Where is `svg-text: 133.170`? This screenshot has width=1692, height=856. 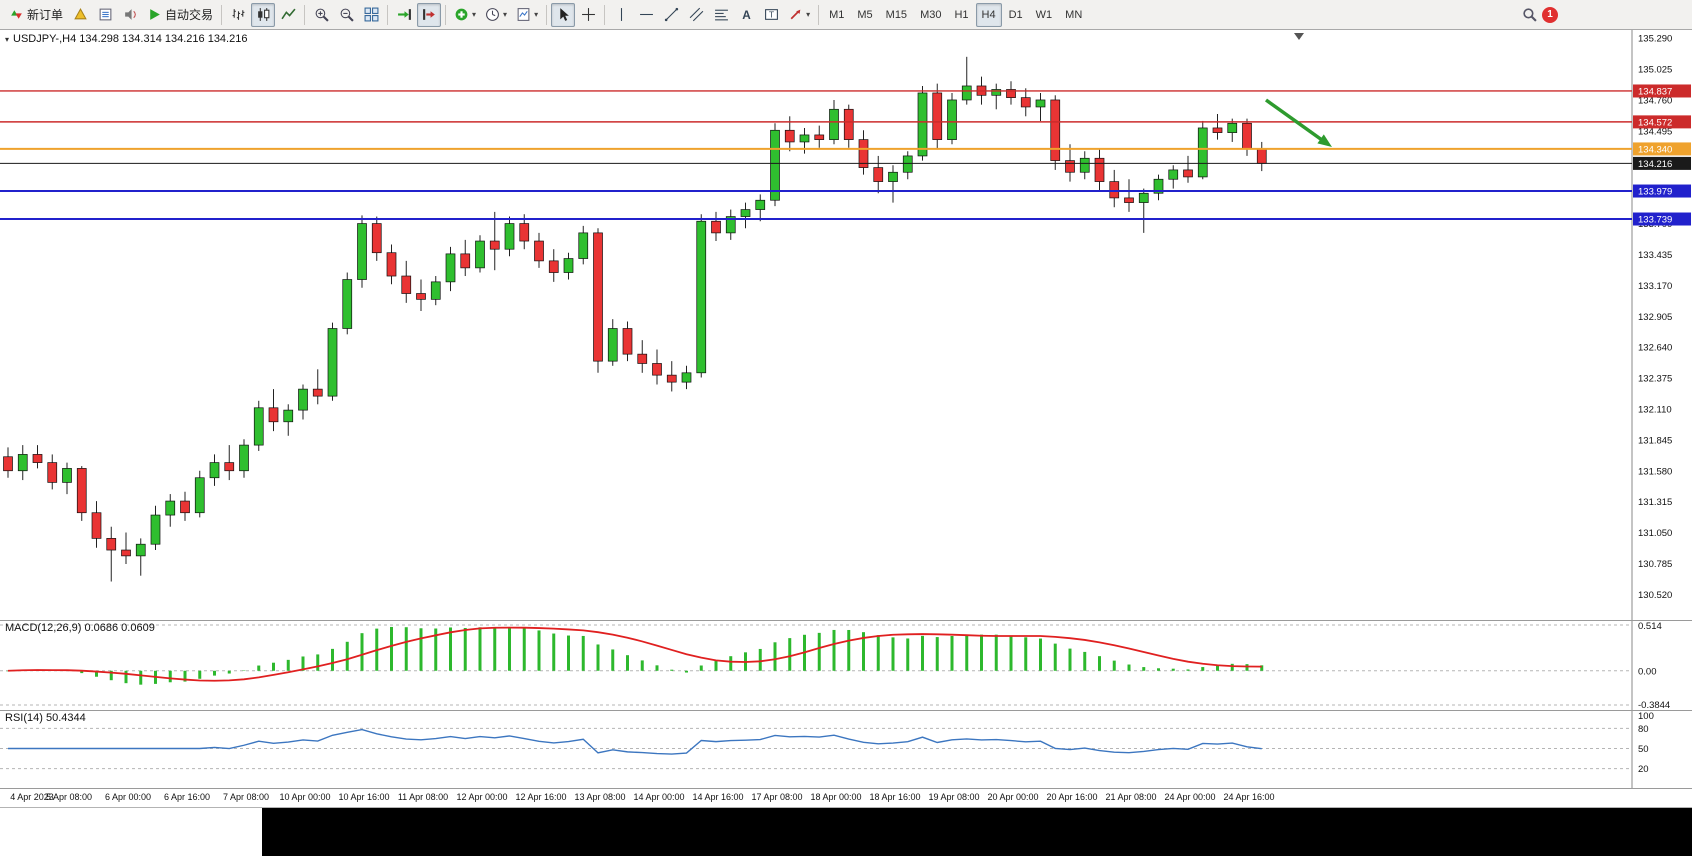
svg-text: 133.170 is located at coordinates (1655, 286).